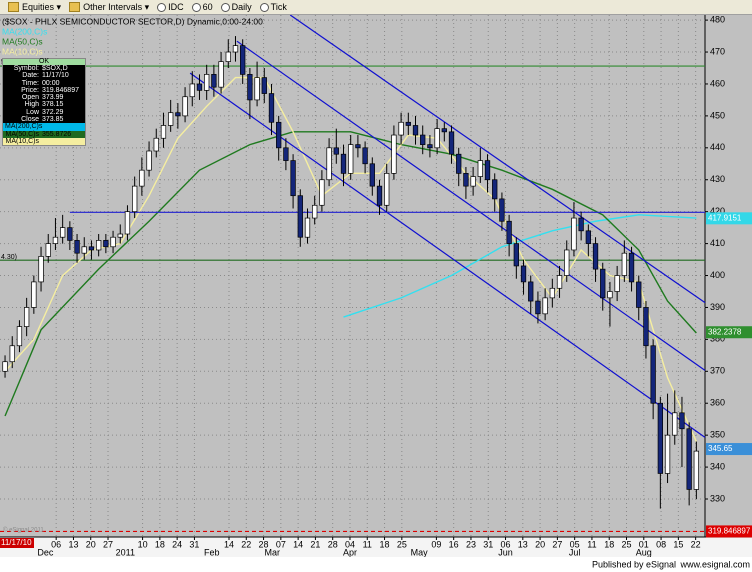  I want to click on y-tick-label: 350, so click(717, 435).